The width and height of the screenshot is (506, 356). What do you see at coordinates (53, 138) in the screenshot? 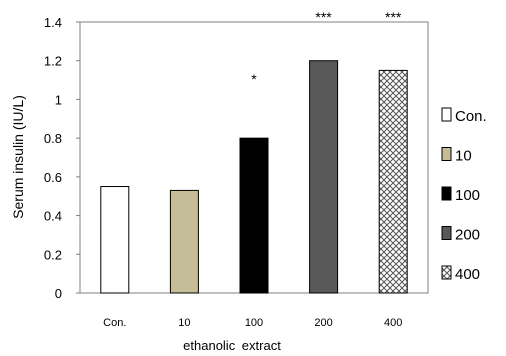
I see `y-tick-label: 0.8` at bounding box center [53, 138].